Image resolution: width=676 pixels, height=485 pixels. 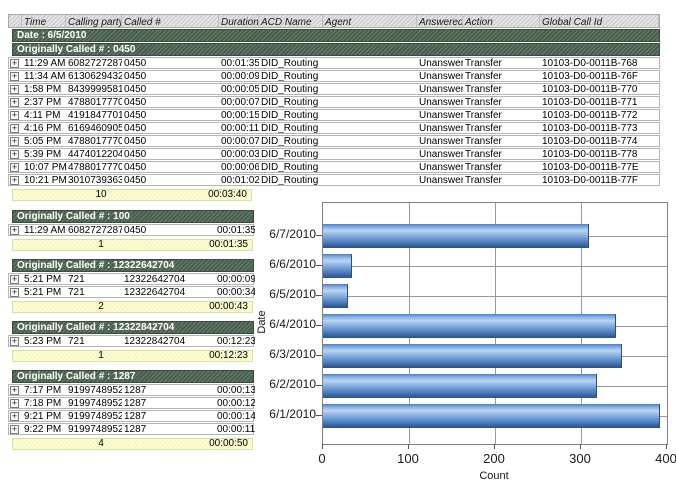 What do you see at coordinates (236, 416) in the screenshot?
I see `cell-duration: 00:00:14` at bounding box center [236, 416].